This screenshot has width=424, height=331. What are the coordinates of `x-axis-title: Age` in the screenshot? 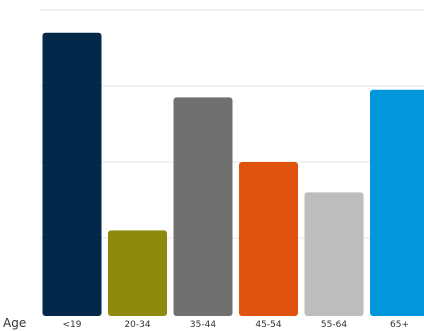 It's located at (14, 323).